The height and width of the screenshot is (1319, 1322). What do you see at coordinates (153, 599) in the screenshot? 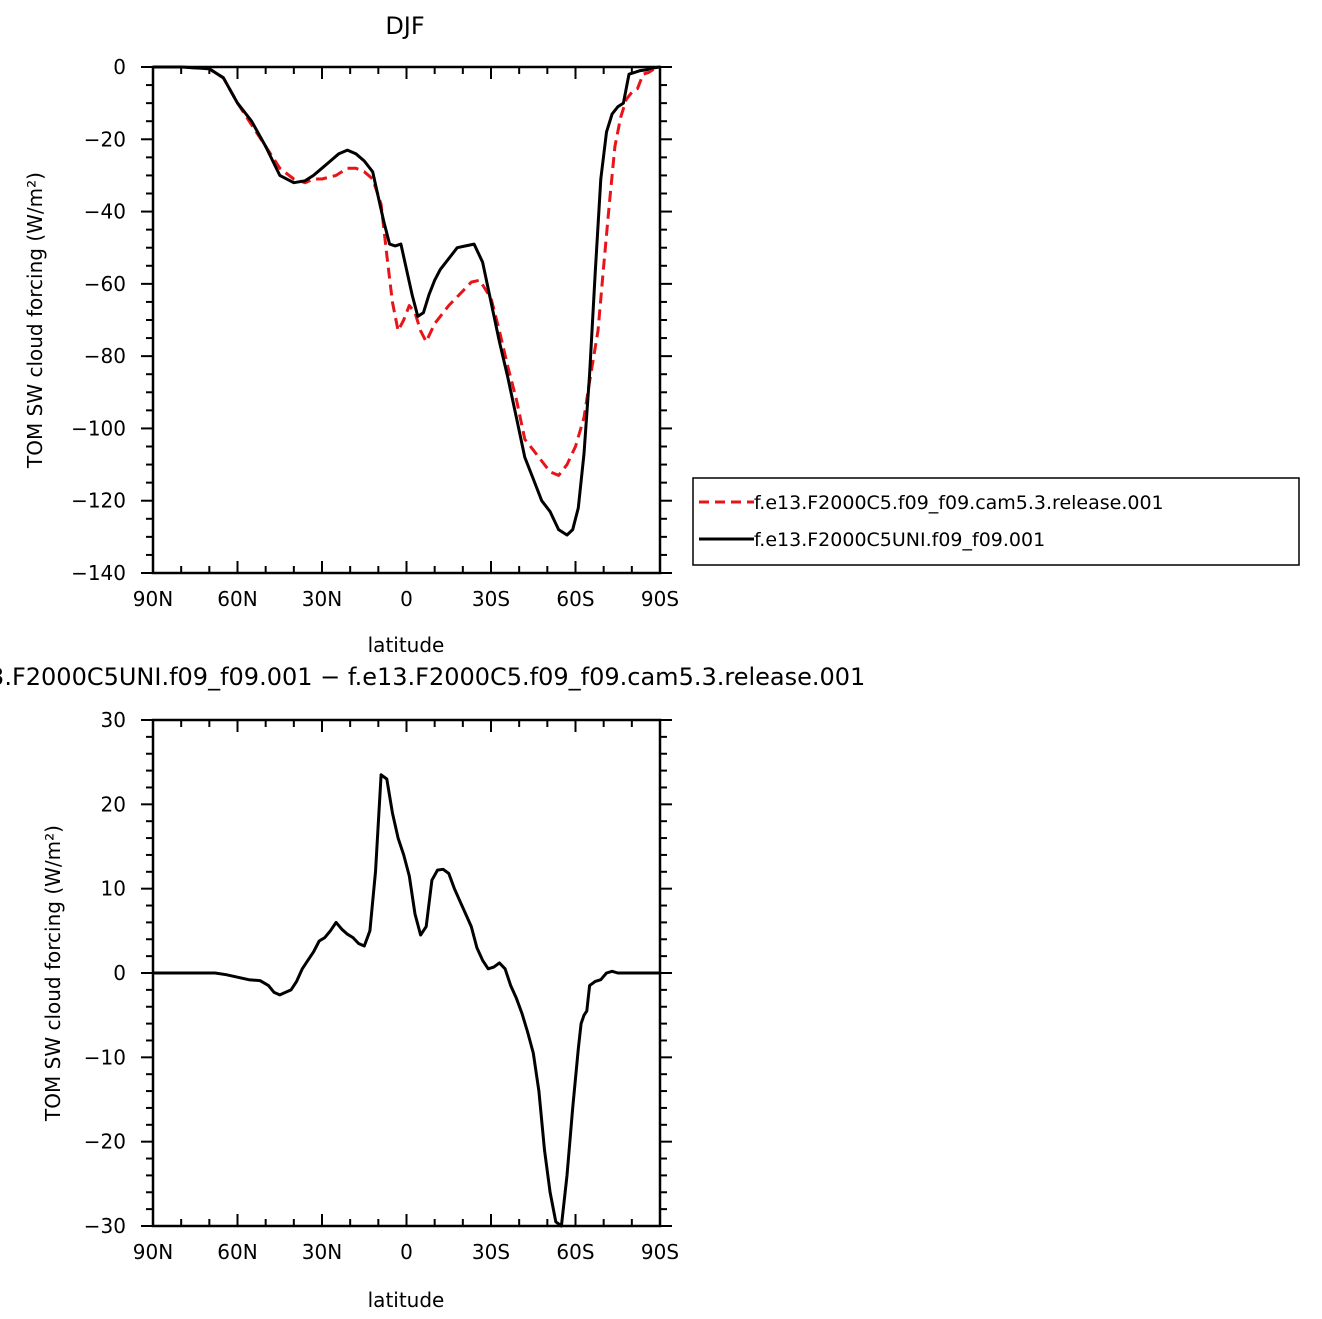
I see `top-xtick-label: 90N` at bounding box center [153, 599].